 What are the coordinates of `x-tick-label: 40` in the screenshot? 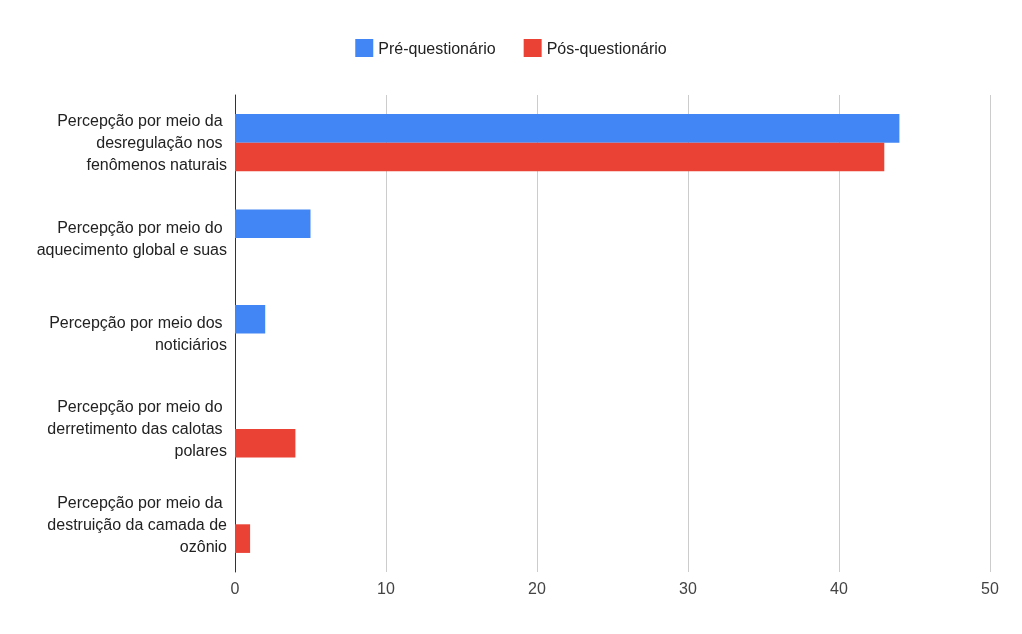 It's located at (839, 588).